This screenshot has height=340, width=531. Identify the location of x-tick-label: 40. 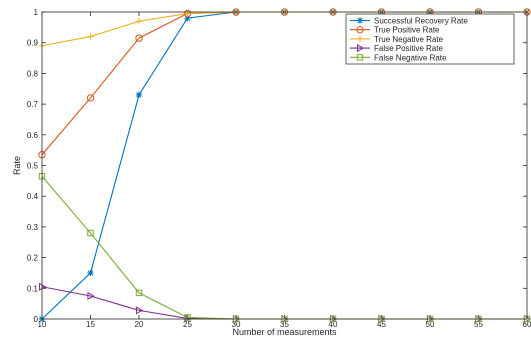
(333, 324).